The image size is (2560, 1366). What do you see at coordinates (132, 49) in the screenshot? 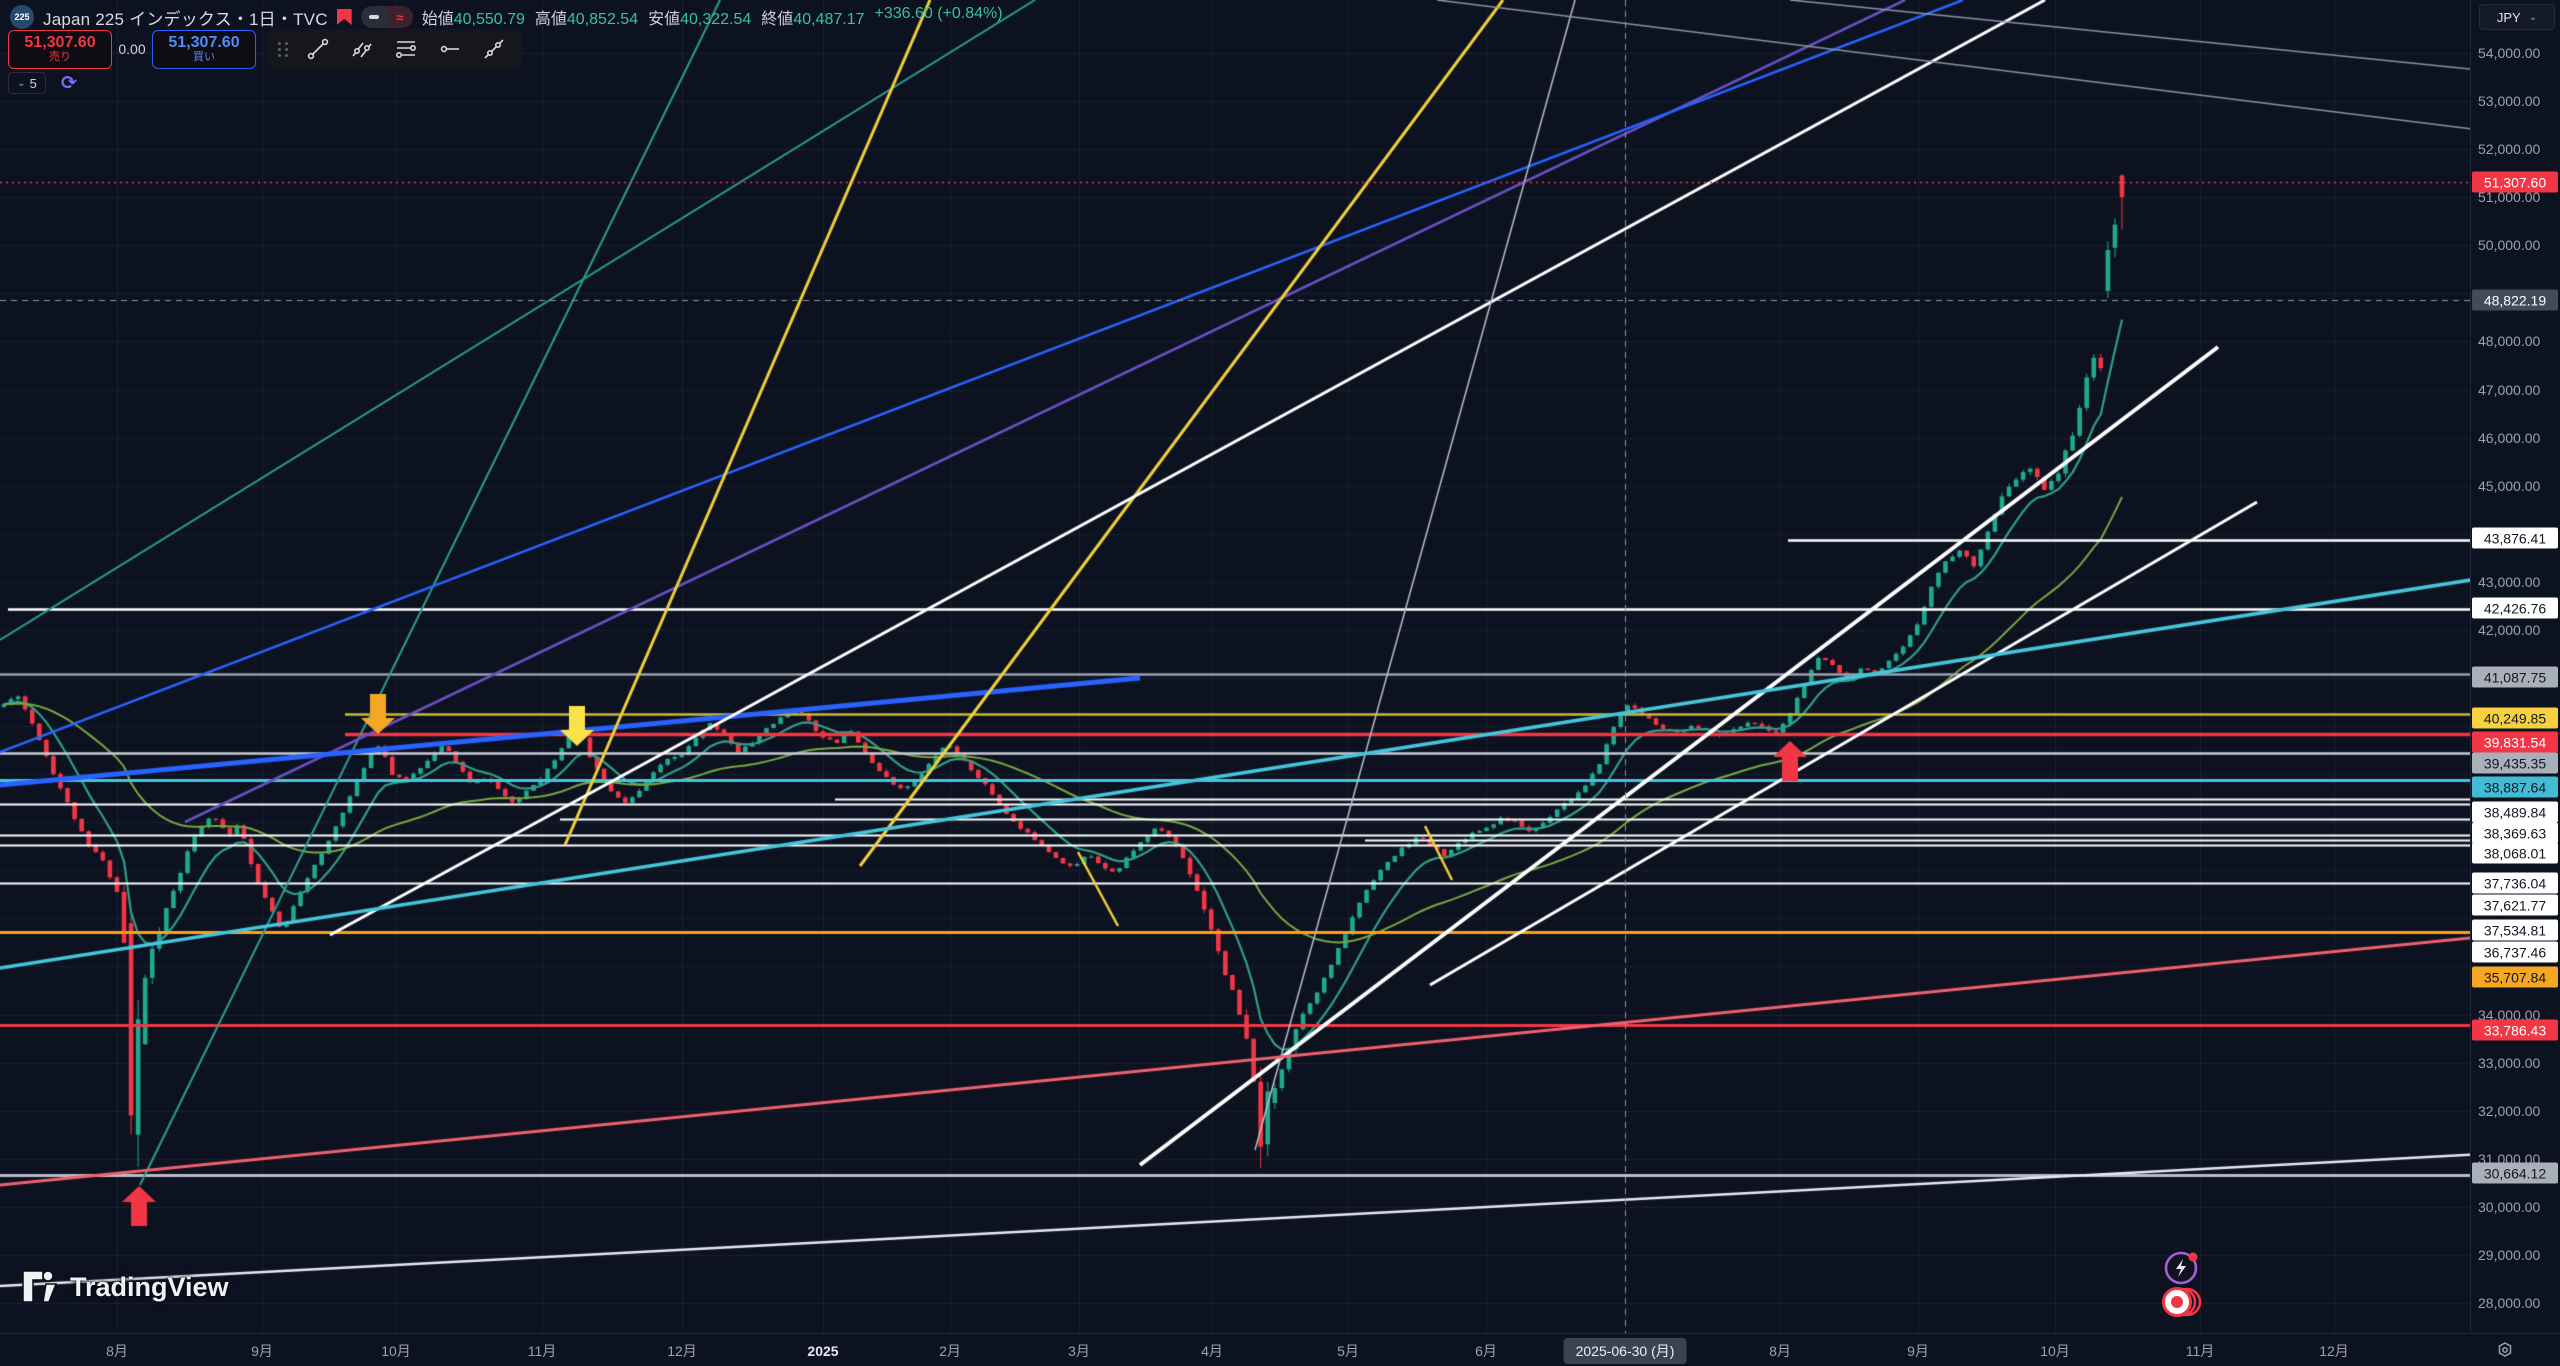
I see `spread-value: 0.00` at bounding box center [132, 49].